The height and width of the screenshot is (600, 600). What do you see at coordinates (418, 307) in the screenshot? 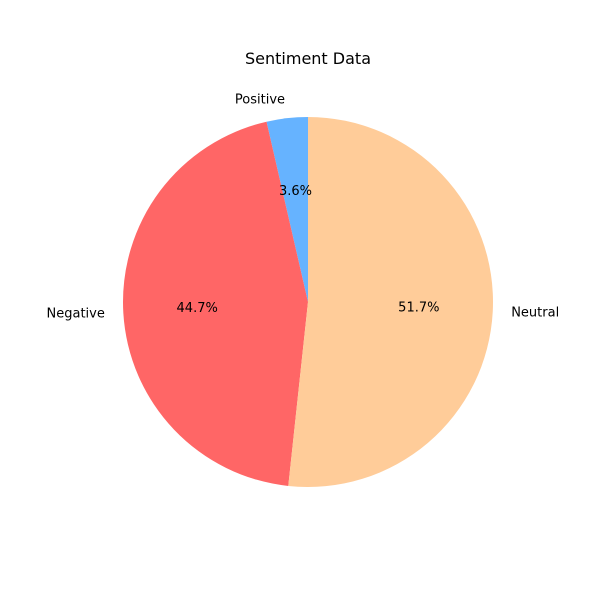
I see `slice-percent-neutral: 51.7%` at bounding box center [418, 307].